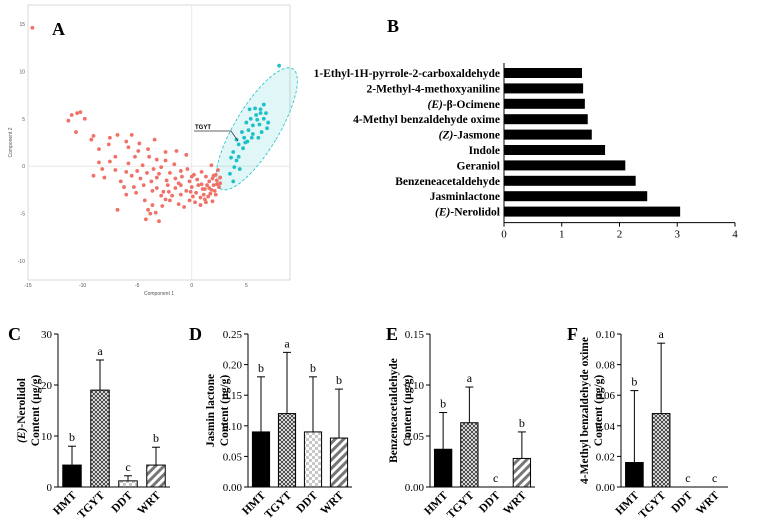  Describe the element at coordinates (606, 396) in the screenshot. I see `y-tick-label: 0.06` at that location.